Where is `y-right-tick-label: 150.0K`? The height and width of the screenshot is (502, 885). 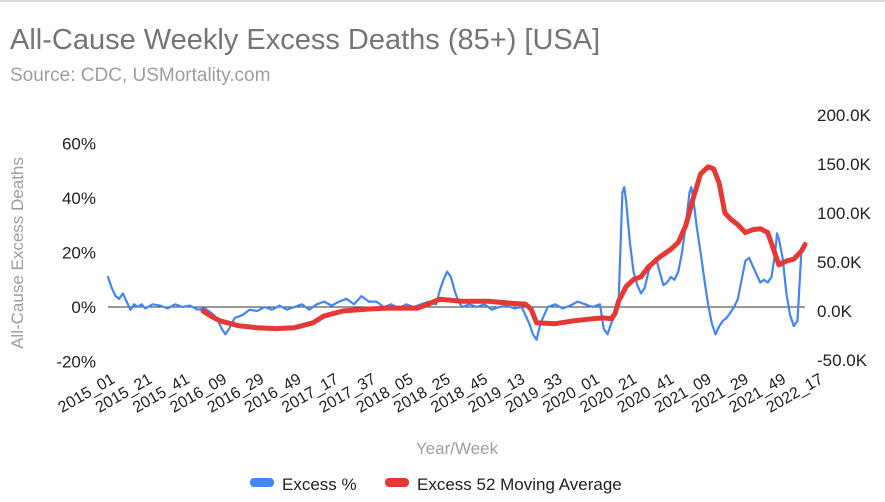 y-right-tick-label: 150.0K is located at coordinates (844, 164).